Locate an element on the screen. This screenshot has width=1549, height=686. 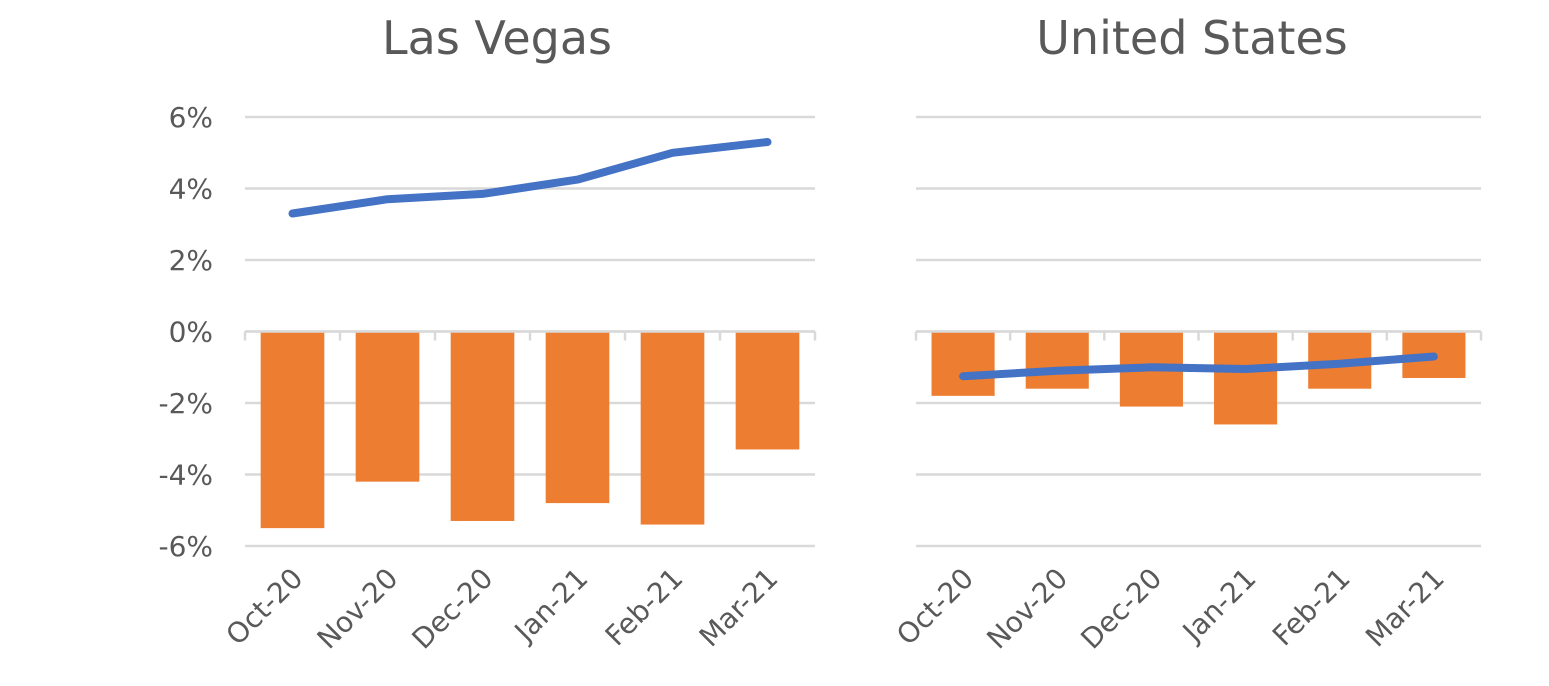
y-tick-label: 0% is located at coordinates (191, 332).